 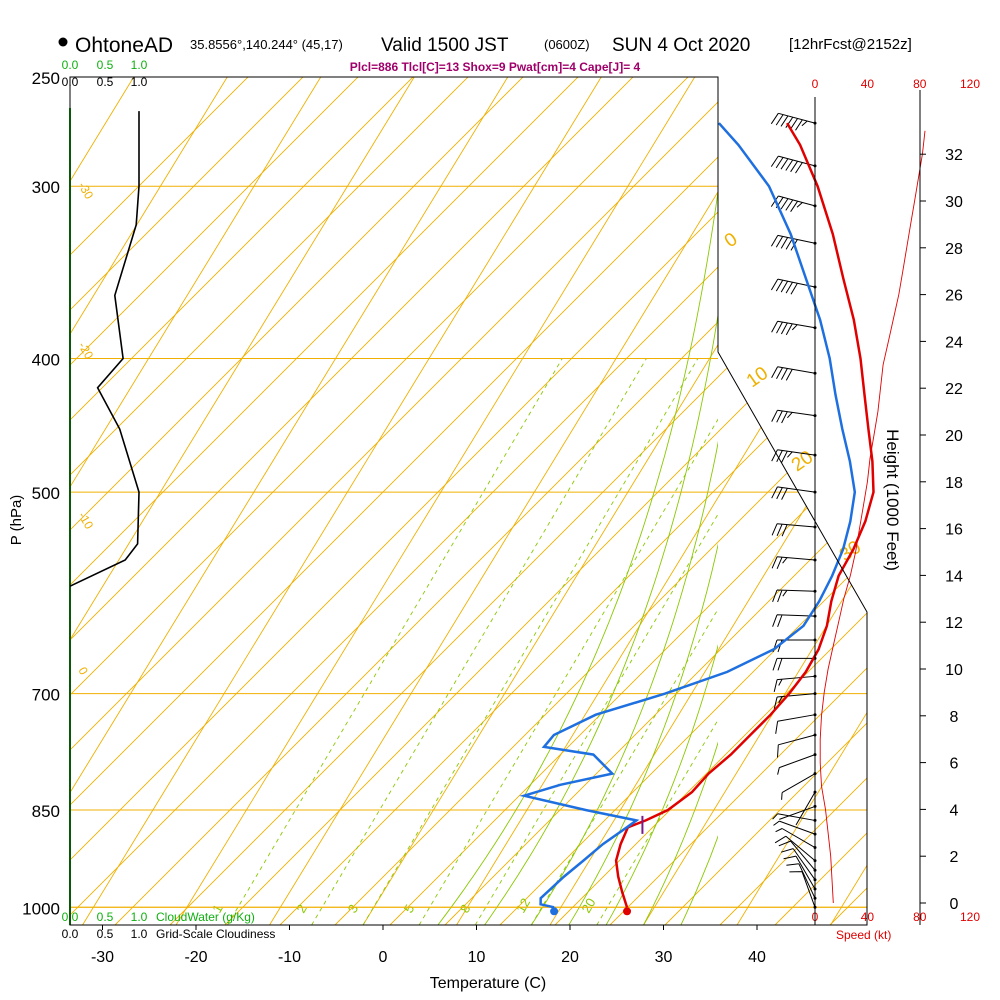 I want to click on forecast-label: [12hrFcst@2152z], so click(x=850, y=44).